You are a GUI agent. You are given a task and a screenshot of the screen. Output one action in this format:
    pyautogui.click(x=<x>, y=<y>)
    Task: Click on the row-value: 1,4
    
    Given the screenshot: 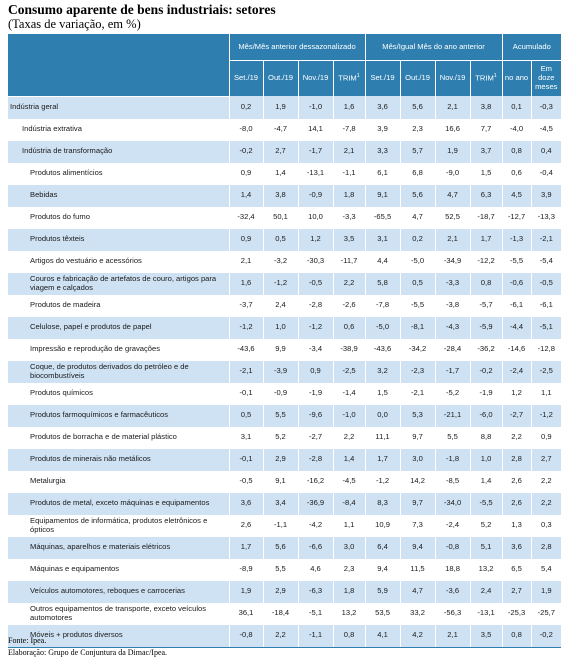 What is the action you would take?
    pyautogui.click(x=486, y=481)
    